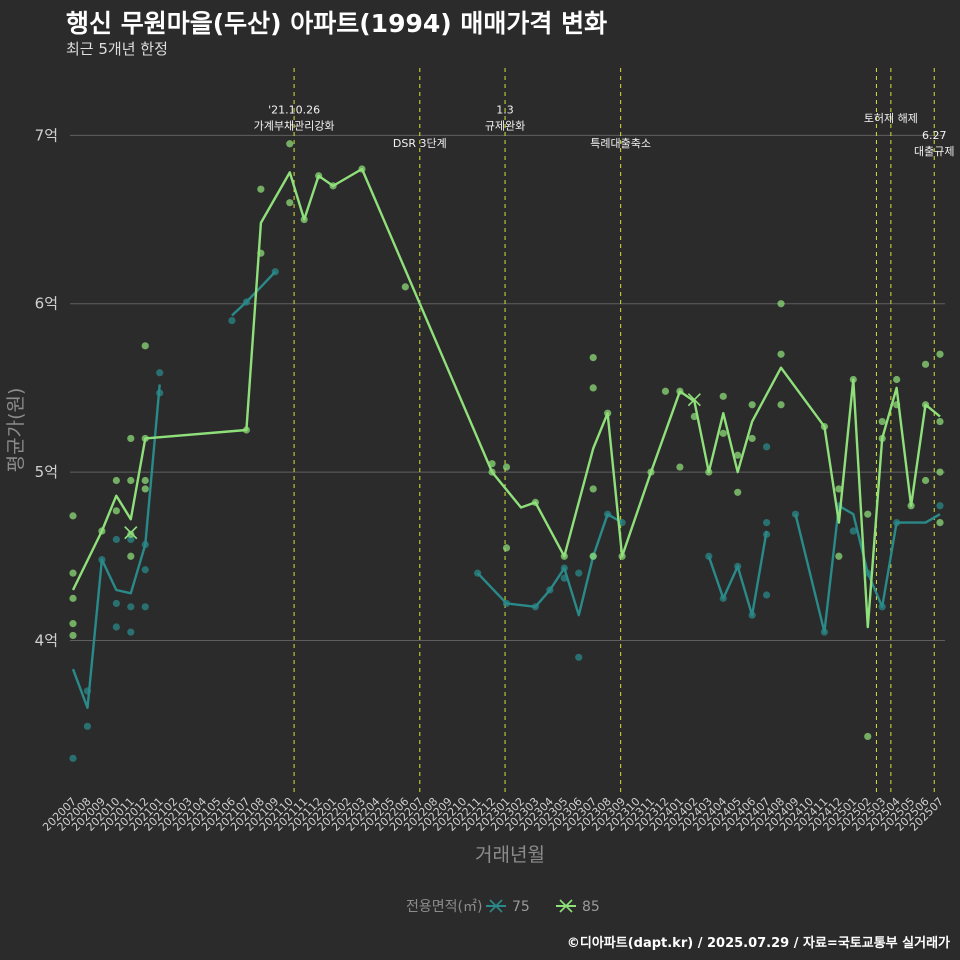  I want to click on event-label: 특례대출축소, so click(620, 143).